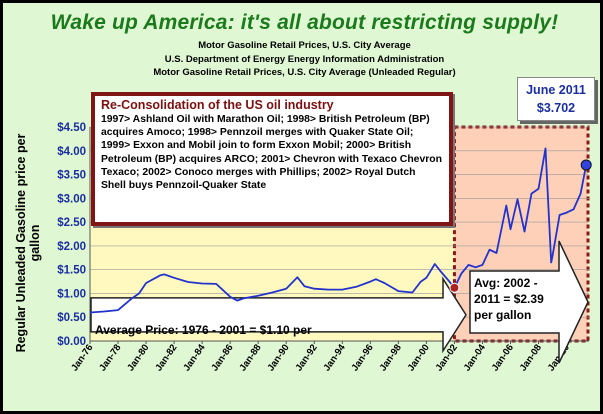 This screenshot has height=414, width=603. Describe the element at coordinates (71, 152) in the screenshot. I see `y-tick-label: $4.00` at that location.